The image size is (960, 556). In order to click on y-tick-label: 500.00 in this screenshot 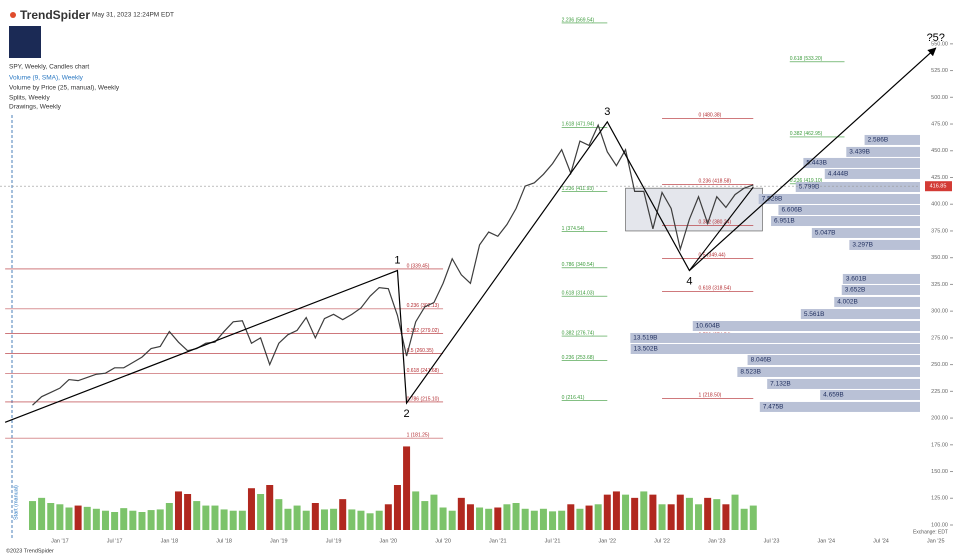, I will do `click(939, 98)`.